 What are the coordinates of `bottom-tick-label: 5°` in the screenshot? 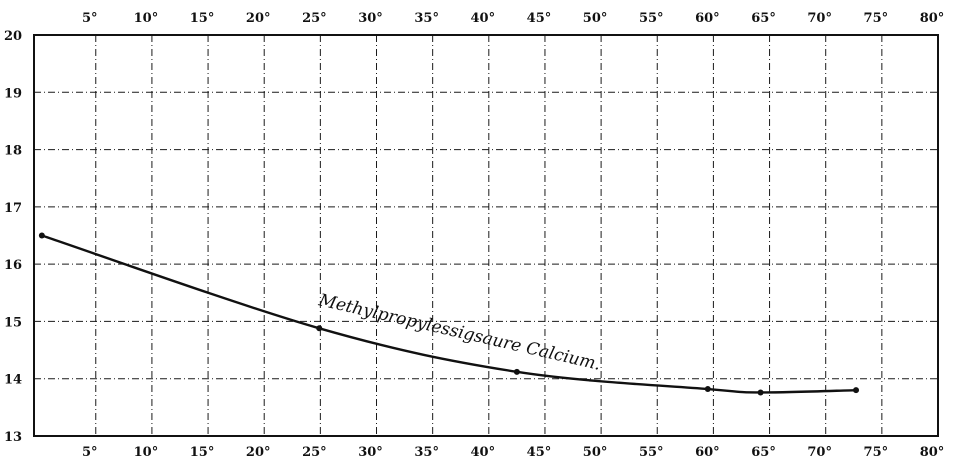 It's located at (90, 452).